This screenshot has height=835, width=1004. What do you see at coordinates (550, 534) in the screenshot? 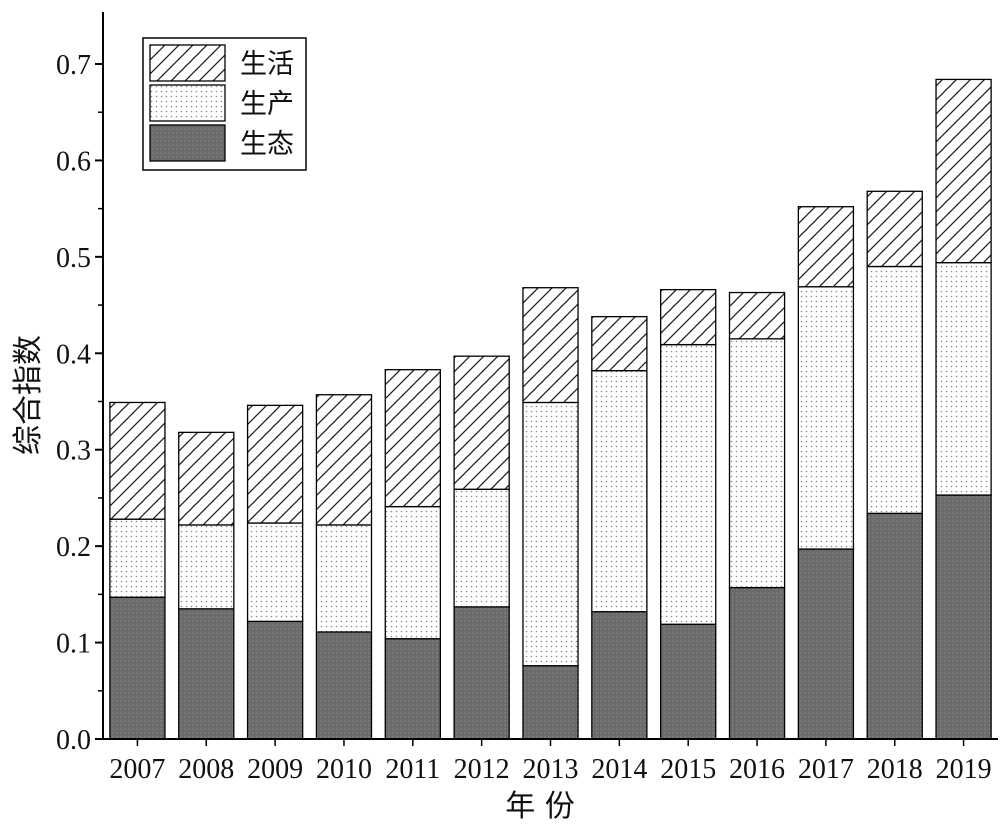
I see `bar-segment-2013-生产` at bounding box center [550, 534].